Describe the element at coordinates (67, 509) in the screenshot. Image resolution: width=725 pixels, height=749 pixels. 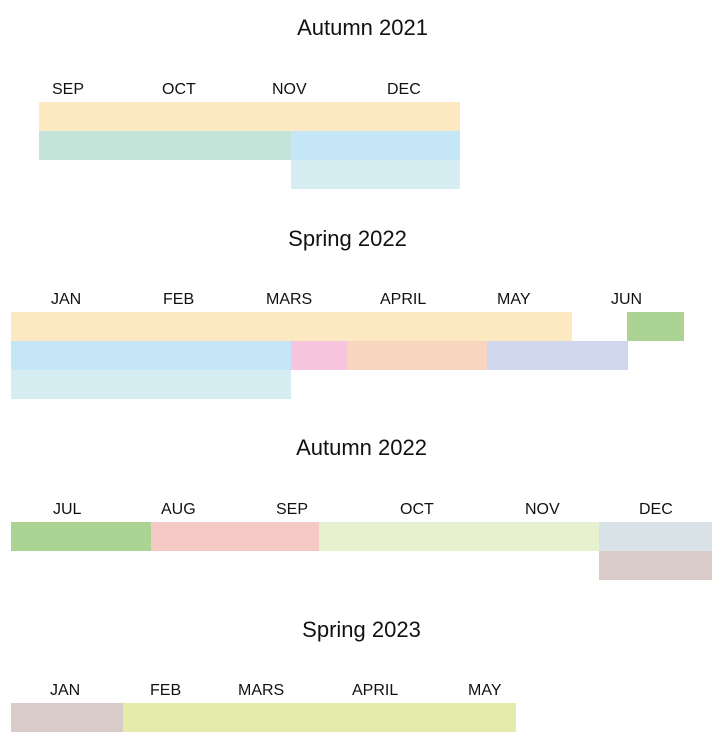
I see `month-label-jul: JUL` at that location.